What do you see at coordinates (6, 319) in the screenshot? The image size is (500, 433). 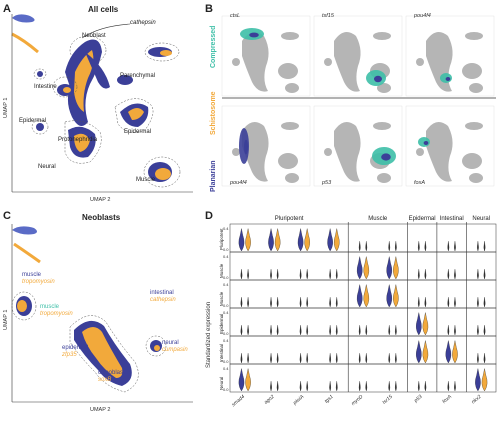 I see `panel-c-ylabel: UMAP 1` at bounding box center [6, 319].